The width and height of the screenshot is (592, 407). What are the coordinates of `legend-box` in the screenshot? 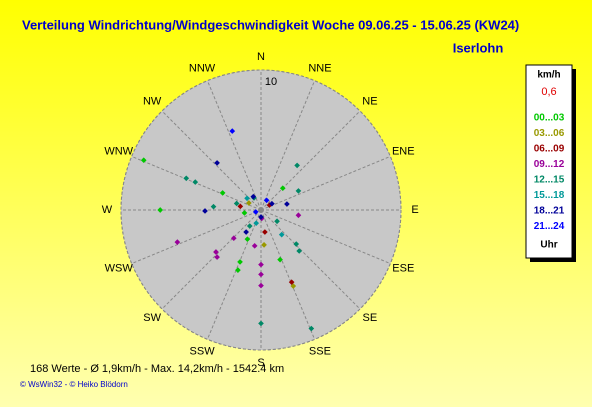 It's located at (549, 161).